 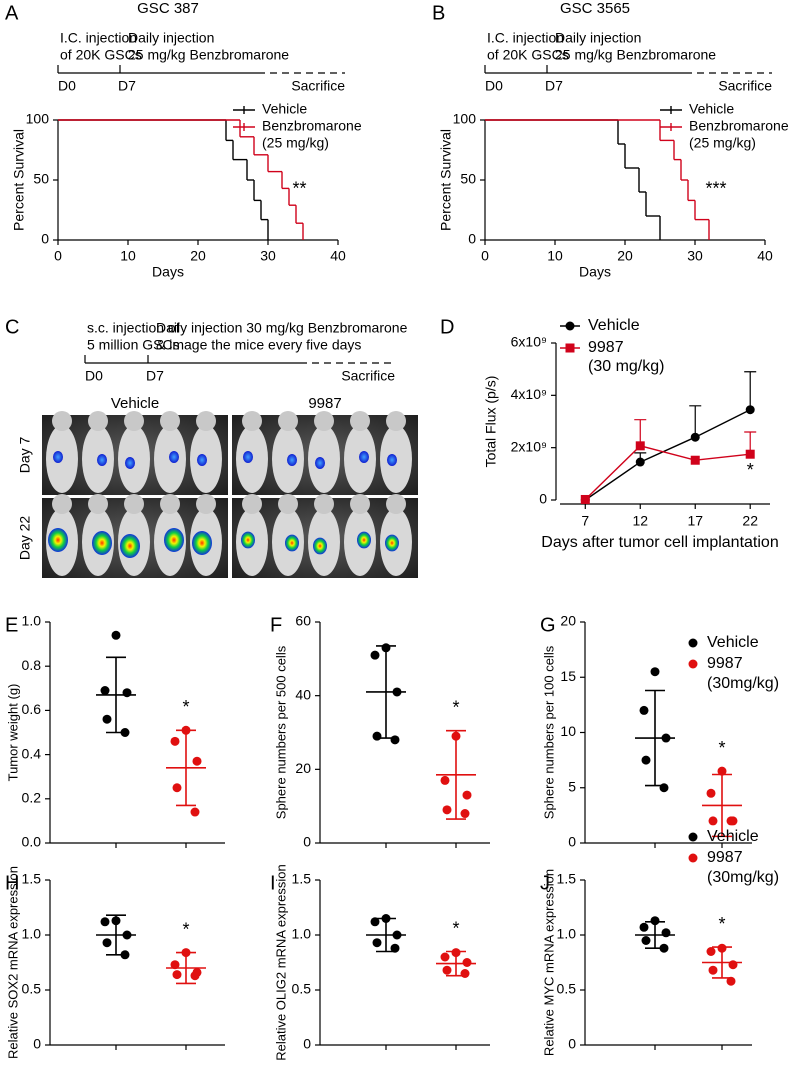 What do you see at coordinates (595, 8) in the screenshot?
I see `chart-title: GSC 3565` at bounding box center [595, 8].